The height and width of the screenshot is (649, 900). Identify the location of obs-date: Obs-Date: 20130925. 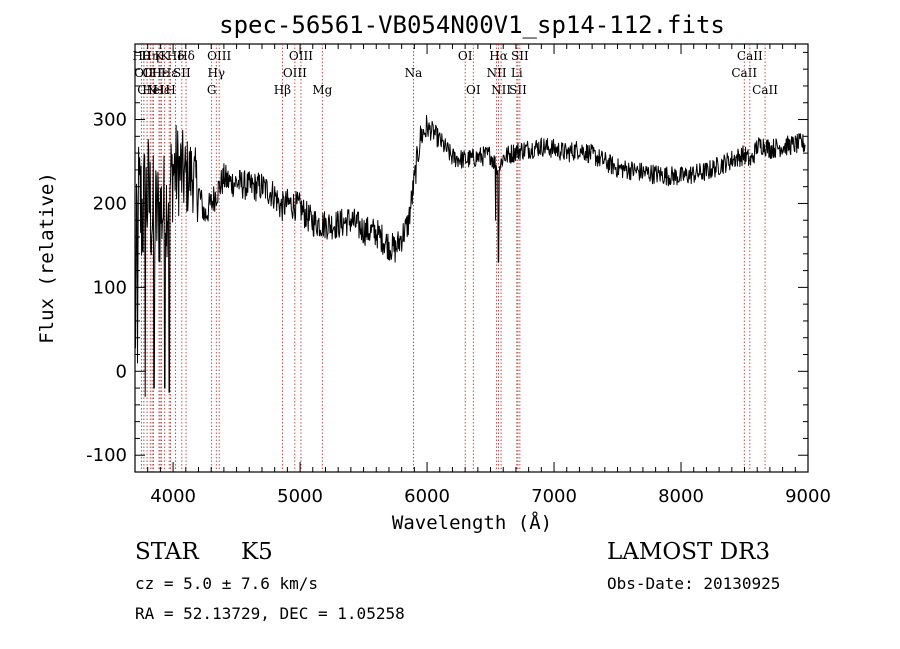
(694, 583).